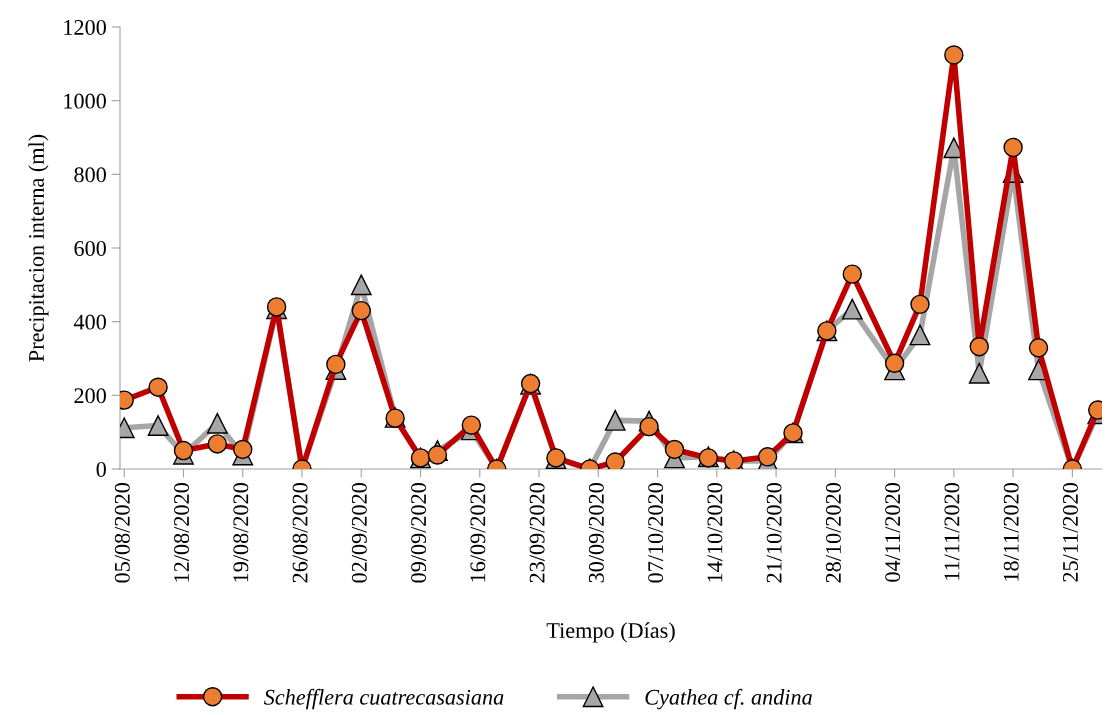 This screenshot has height=715, width=1112. I want to click on x-tick-label: 02/09/2020, so click(359, 533).